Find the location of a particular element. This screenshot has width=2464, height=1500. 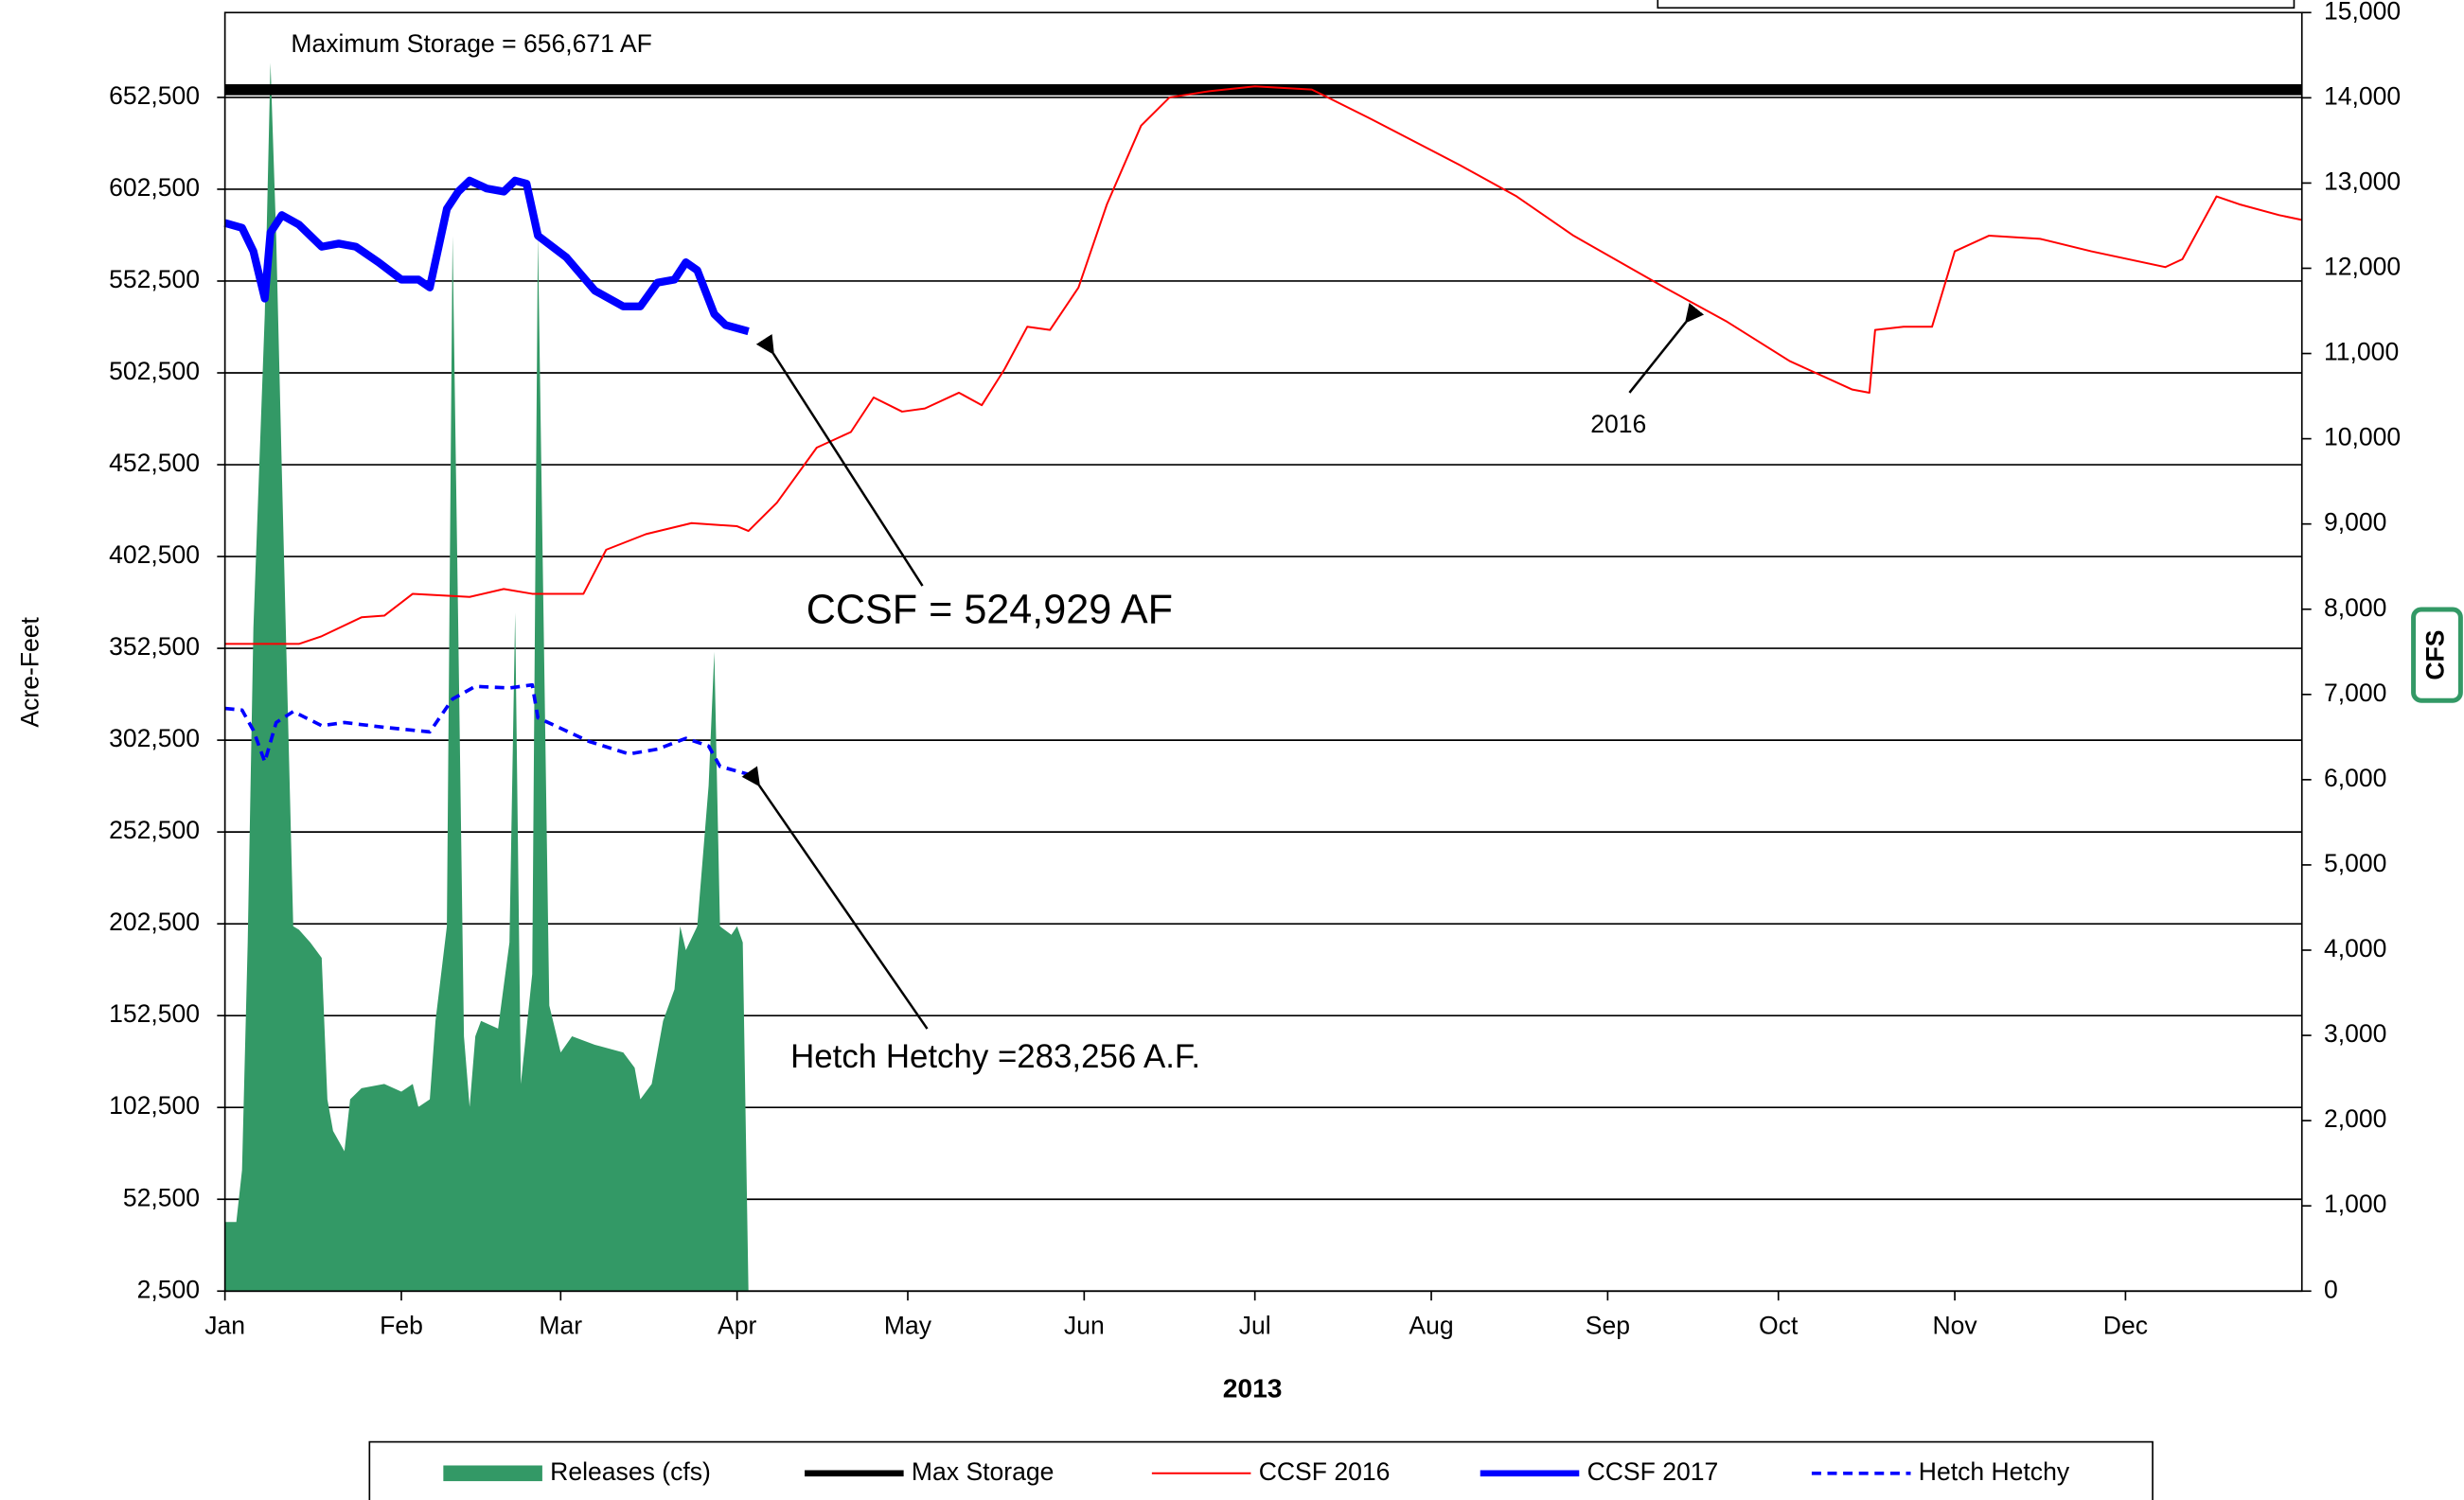

y-tick-label: 52,500 is located at coordinates (161, 1197).